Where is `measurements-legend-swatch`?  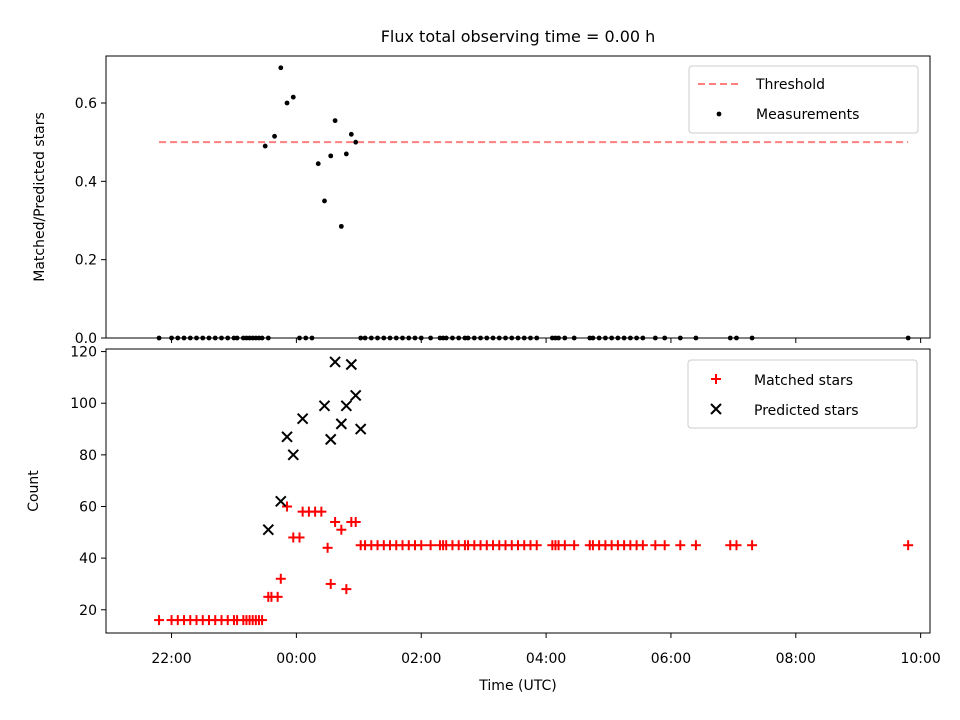 measurements-legend-swatch is located at coordinates (719, 114).